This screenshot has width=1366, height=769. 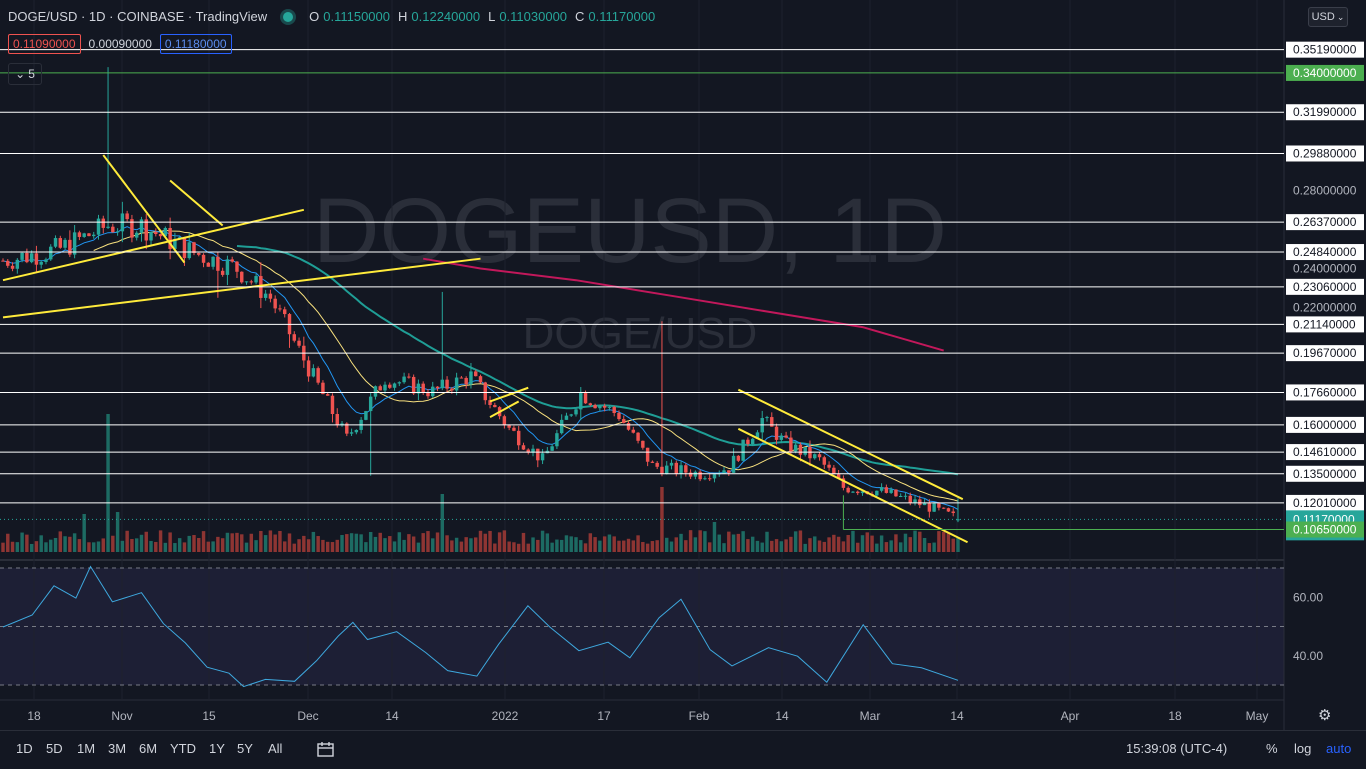 What do you see at coordinates (1325, 112) in the screenshot?
I see `price-axis-label: 0.31990000` at bounding box center [1325, 112].